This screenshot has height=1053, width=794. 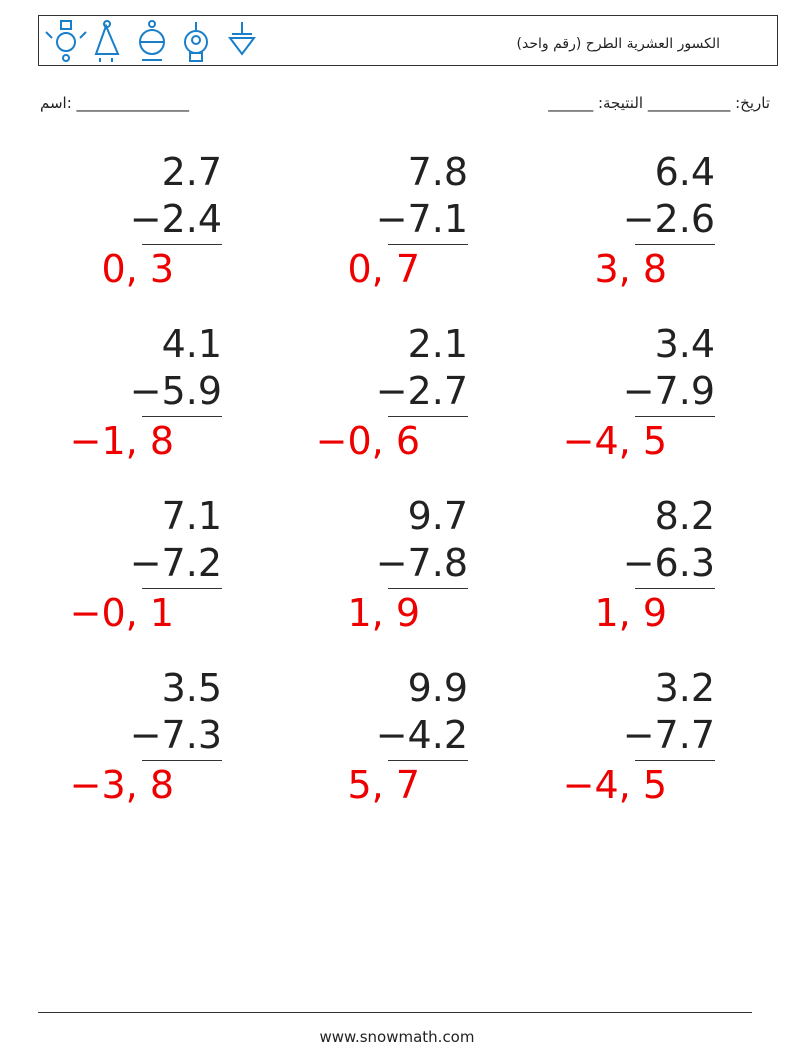 What do you see at coordinates (618, 44) in the screenshot?
I see `title: الكسور العشرية الطرح (رقم واحد)` at bounding box center [618, 44].